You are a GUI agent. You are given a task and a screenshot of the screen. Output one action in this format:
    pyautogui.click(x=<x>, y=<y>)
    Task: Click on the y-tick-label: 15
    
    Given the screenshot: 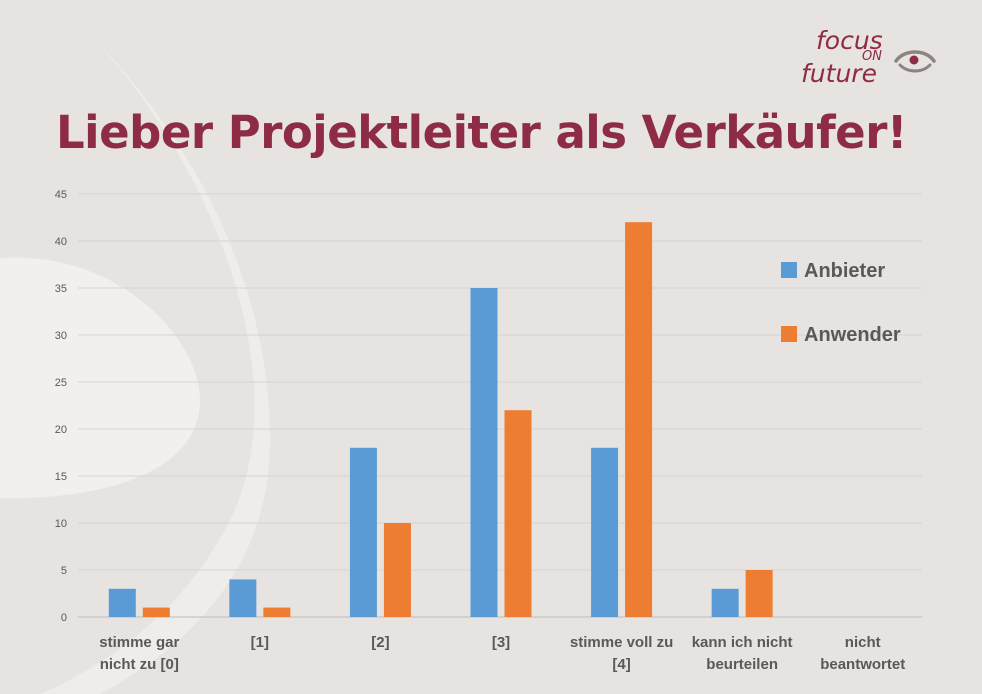 What is the action you would take?
    pyautogui.click(x=61, y=477)
    